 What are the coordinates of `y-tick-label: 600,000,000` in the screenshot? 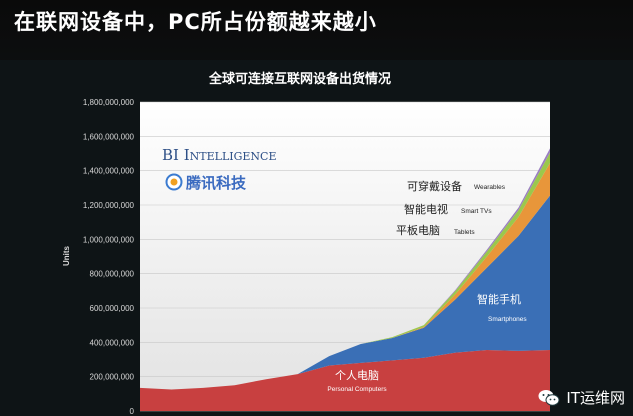 It's located at (112, 308).